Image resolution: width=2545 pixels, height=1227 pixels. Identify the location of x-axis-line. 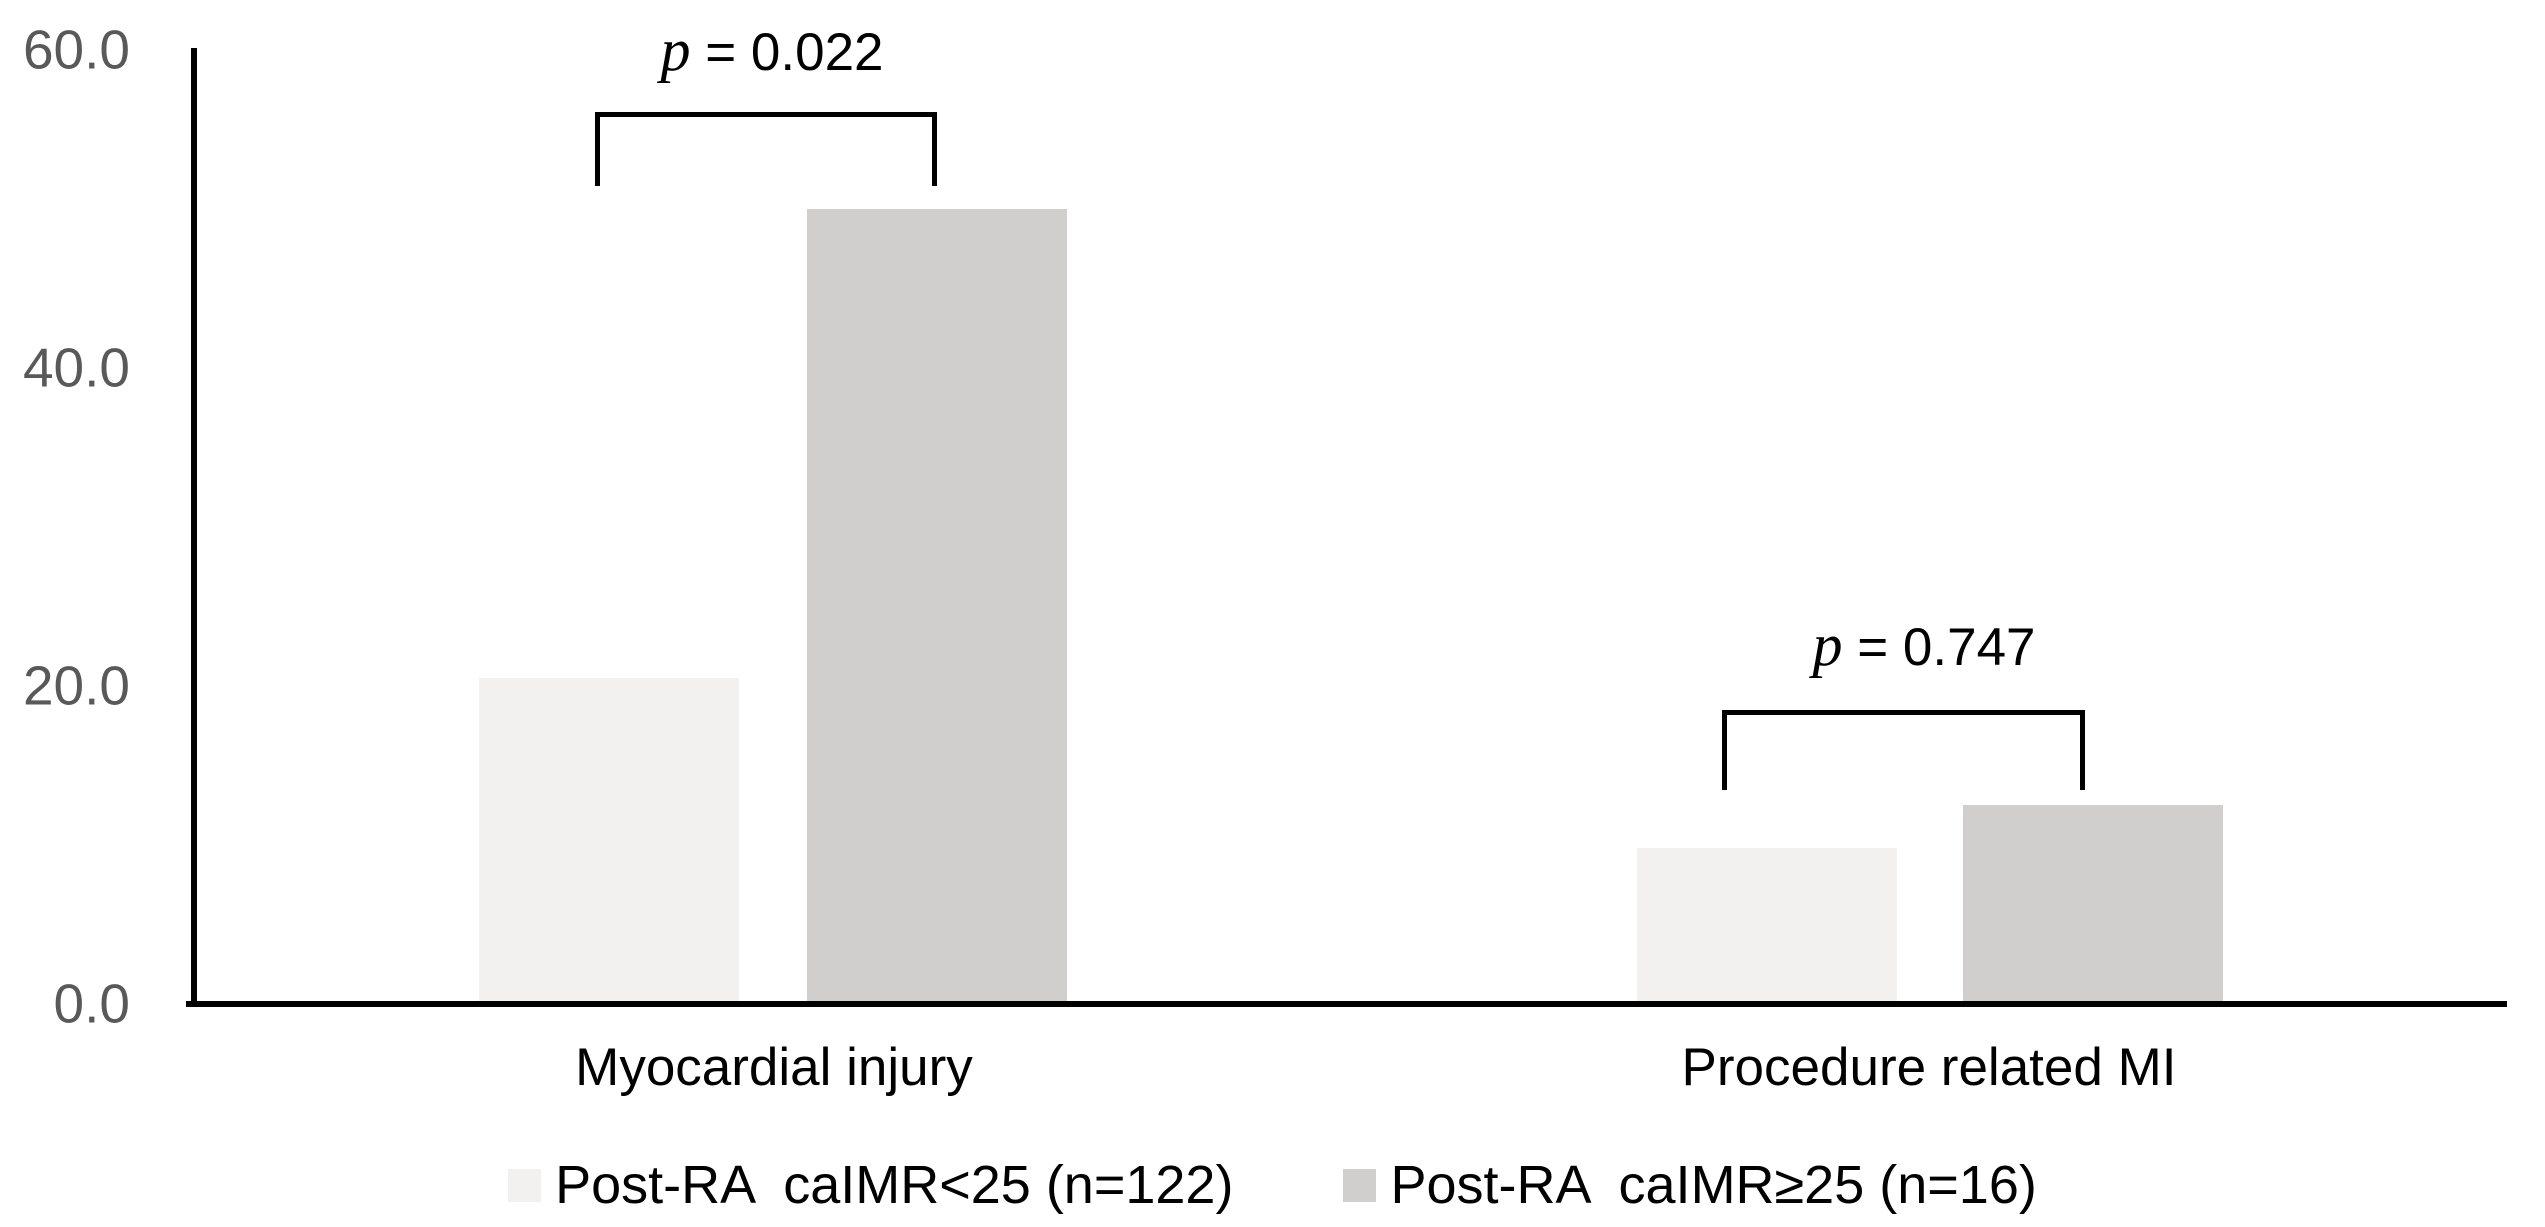
(1346, 1004).